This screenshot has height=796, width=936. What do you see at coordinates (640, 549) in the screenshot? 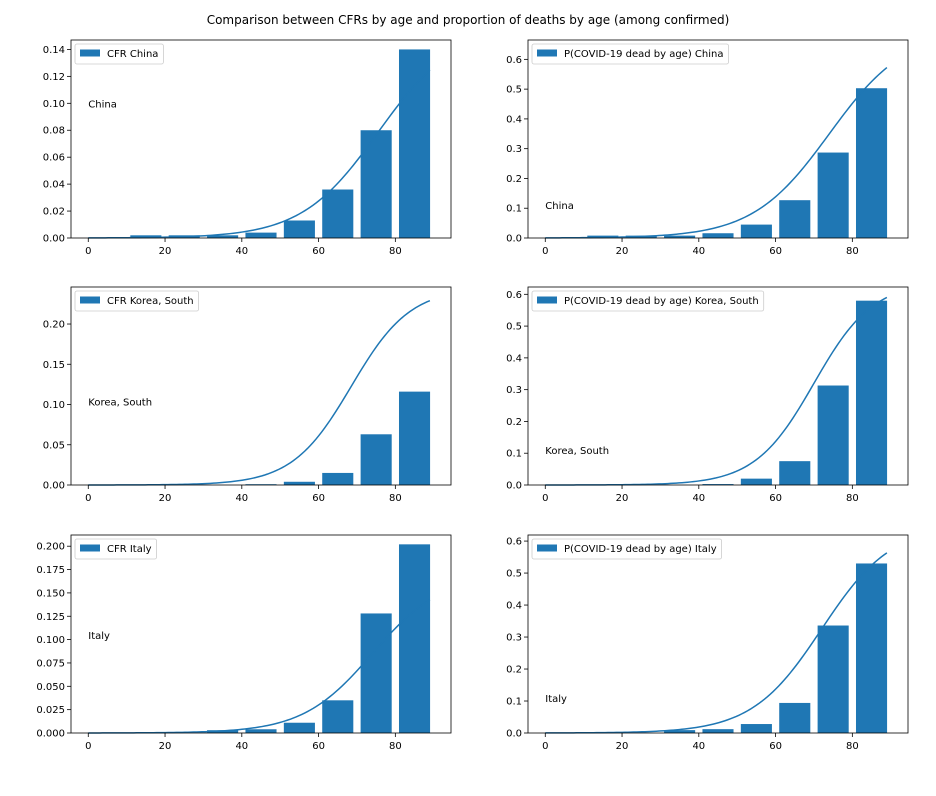
I see `legend-label: P(COVID-19 dead by age) Italy` at bounding box center [640, 549].